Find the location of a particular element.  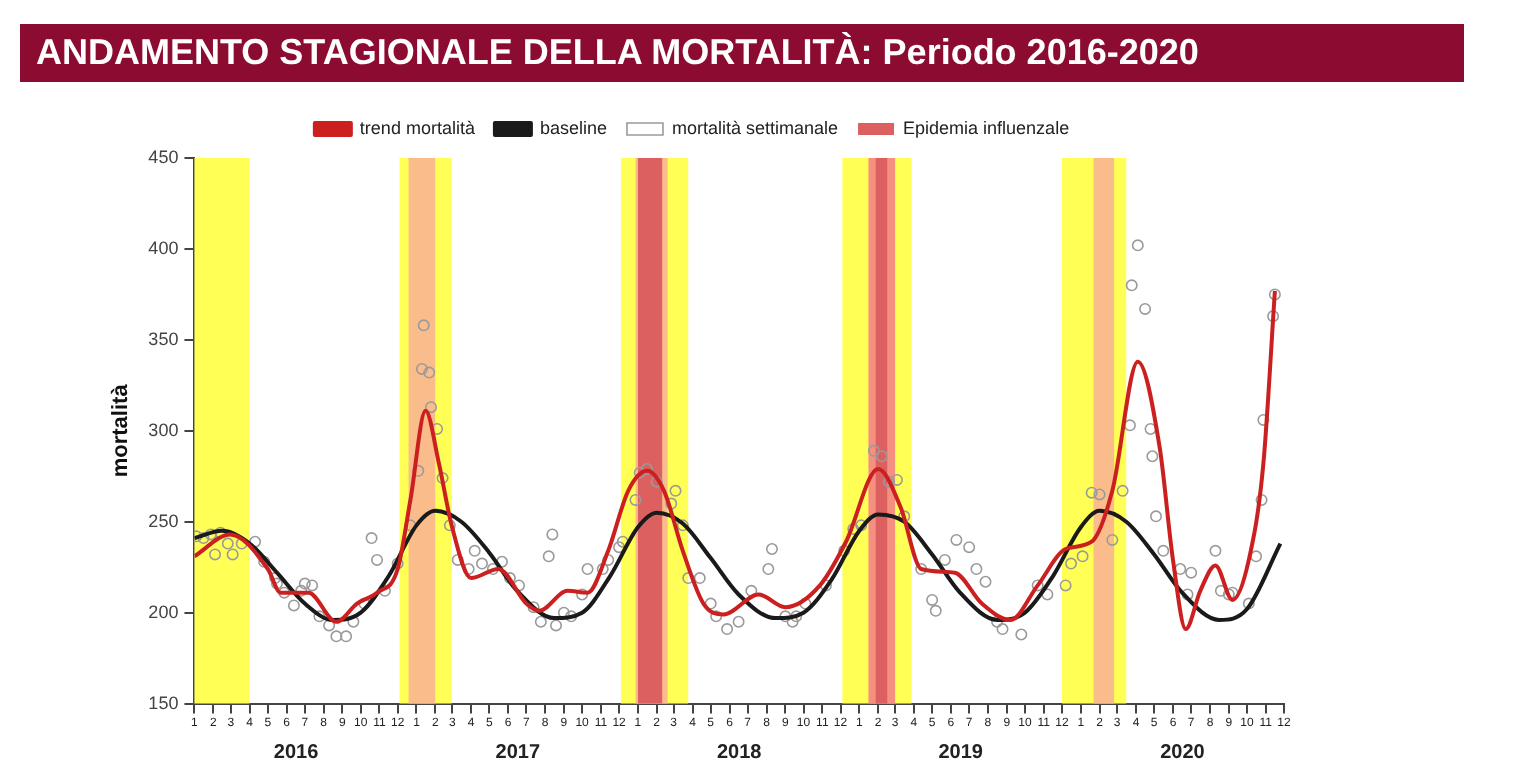

y-tick-label: 200 is located at coordinates (163, 611).